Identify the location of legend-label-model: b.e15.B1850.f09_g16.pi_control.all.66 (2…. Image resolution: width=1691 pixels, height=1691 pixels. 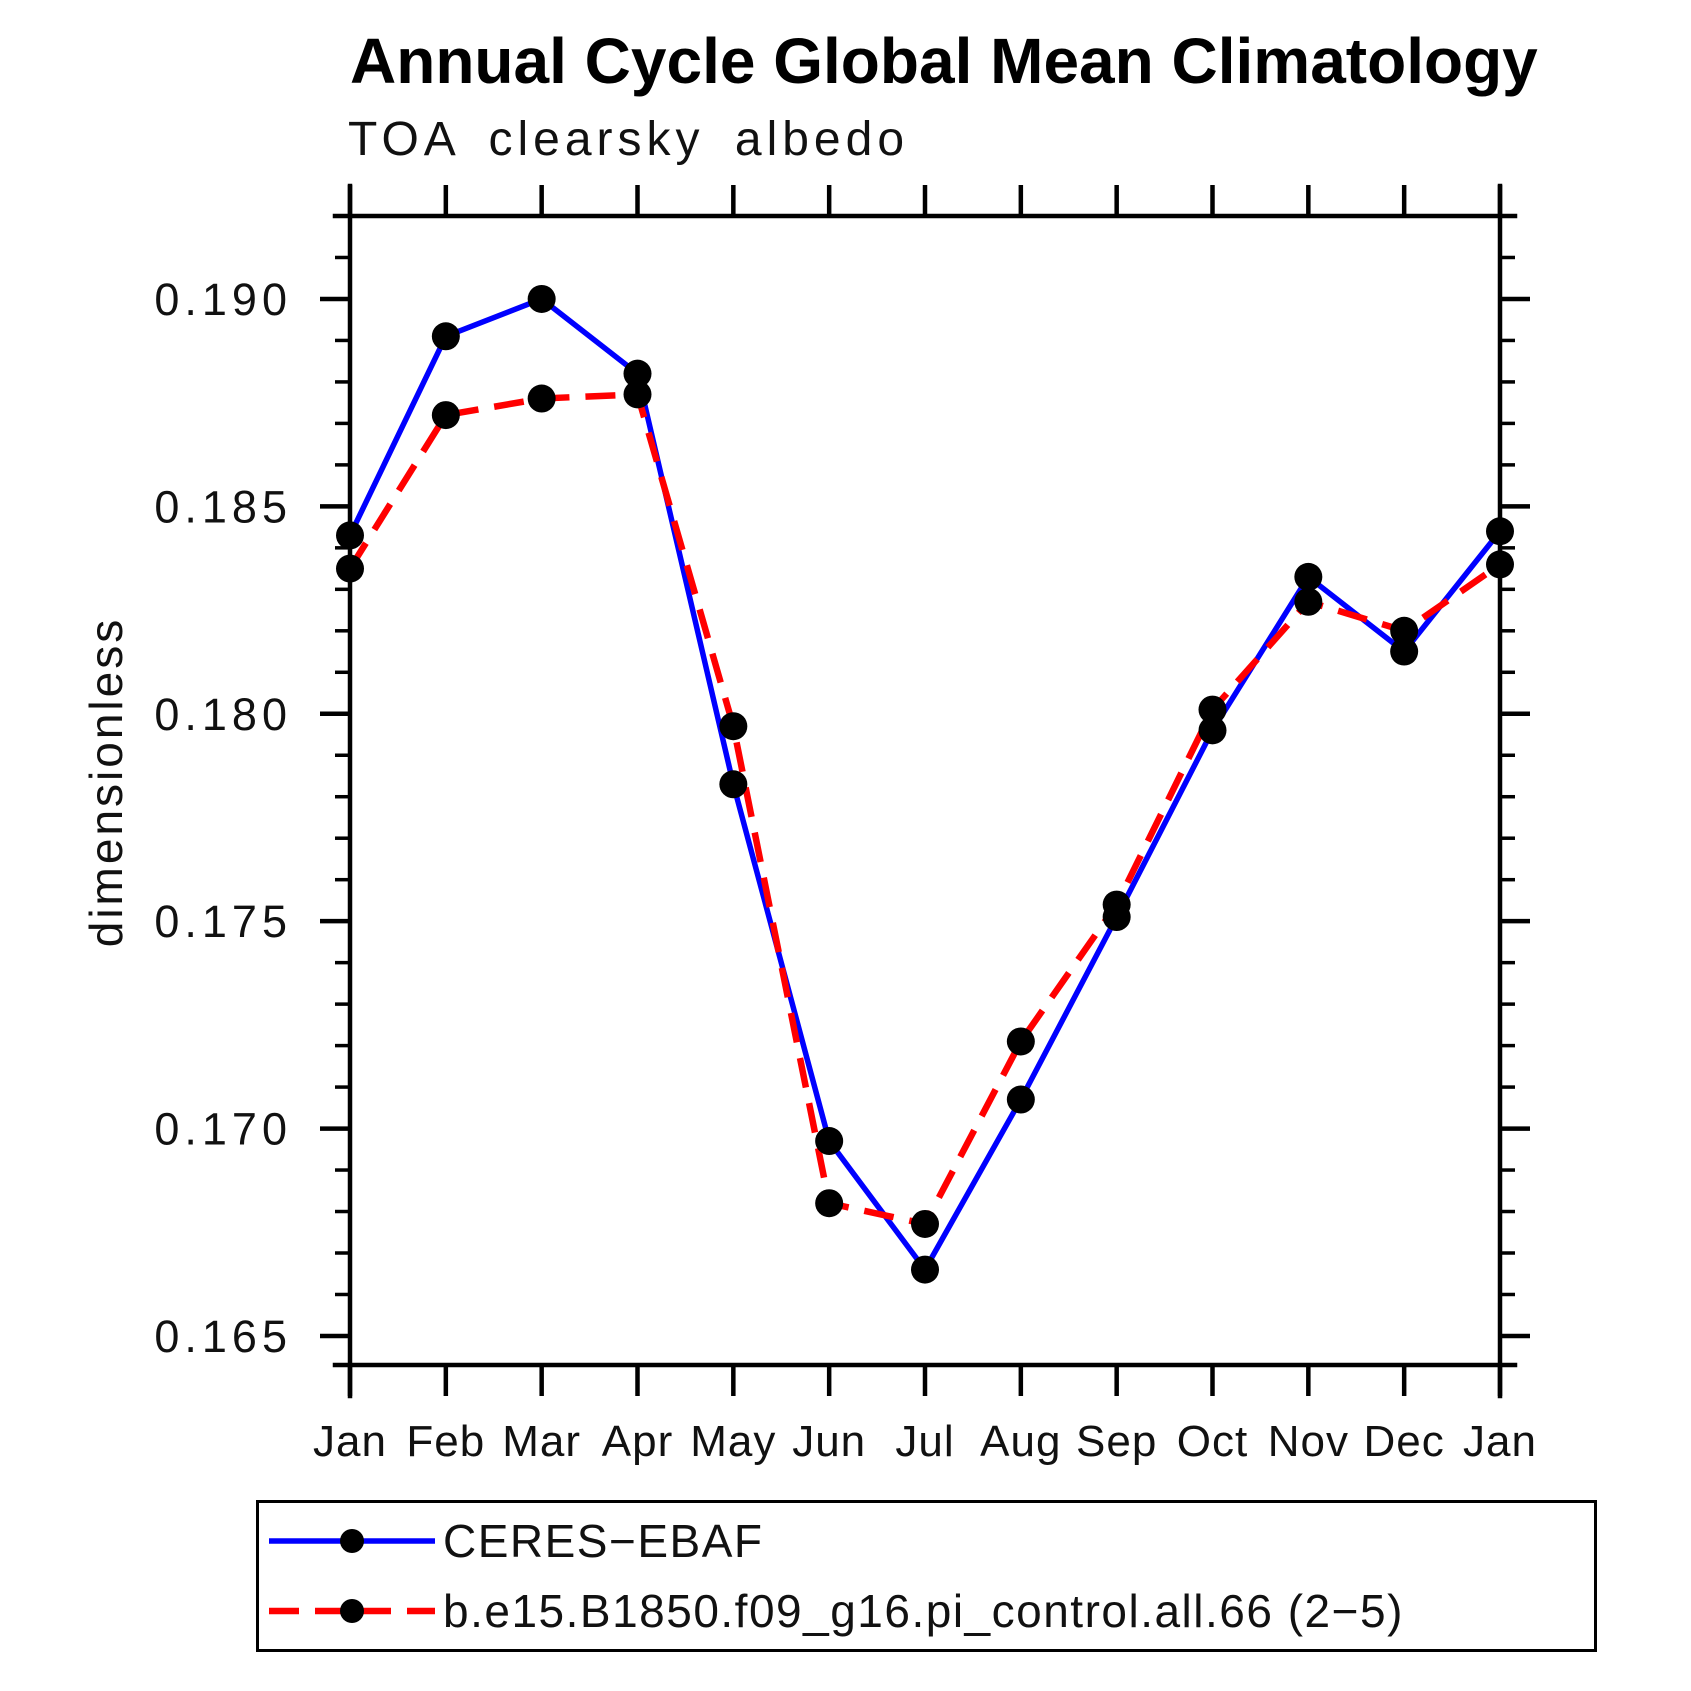
(923, 1611).